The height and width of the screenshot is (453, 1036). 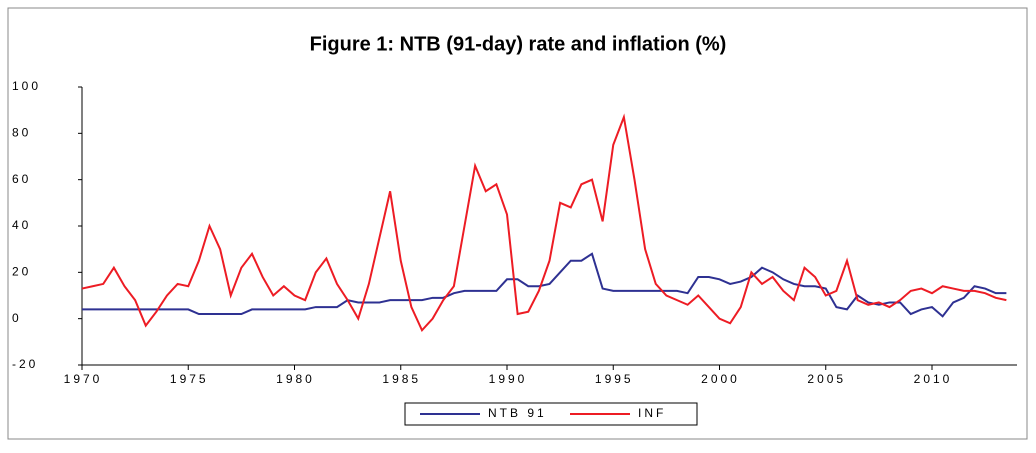 I want to click on x-tick-label: 1995, so click(x=614, y=379).